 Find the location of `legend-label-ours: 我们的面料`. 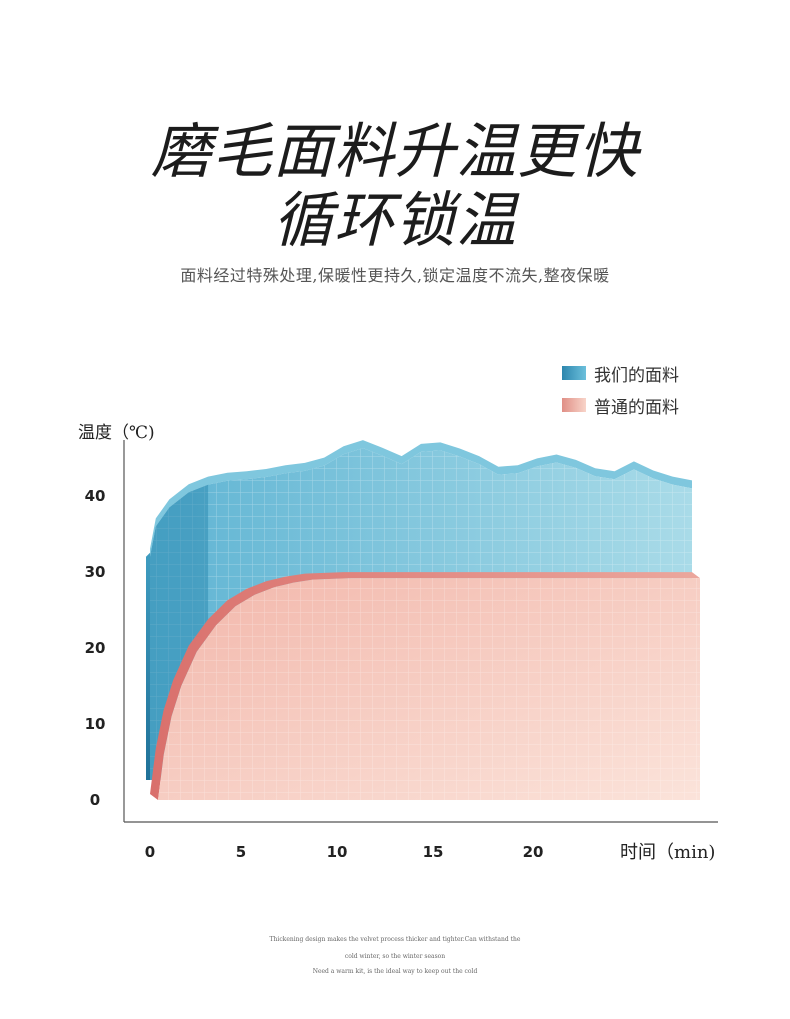

legend-label-ours: 我们的面料 is located at coordinates (636, 375).